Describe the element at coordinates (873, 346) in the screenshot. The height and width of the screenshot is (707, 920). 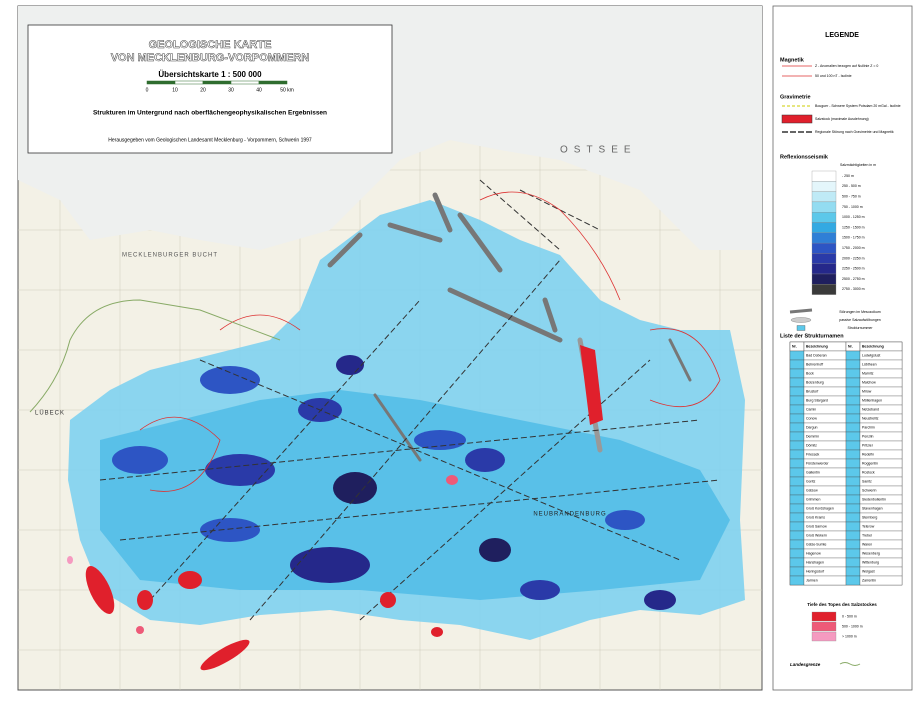
I see `table-header: Bezeichnung` at that location.